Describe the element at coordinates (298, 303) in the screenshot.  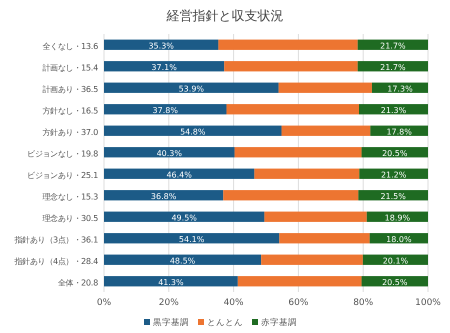
I see `x-tick-label: 60%` at that location.